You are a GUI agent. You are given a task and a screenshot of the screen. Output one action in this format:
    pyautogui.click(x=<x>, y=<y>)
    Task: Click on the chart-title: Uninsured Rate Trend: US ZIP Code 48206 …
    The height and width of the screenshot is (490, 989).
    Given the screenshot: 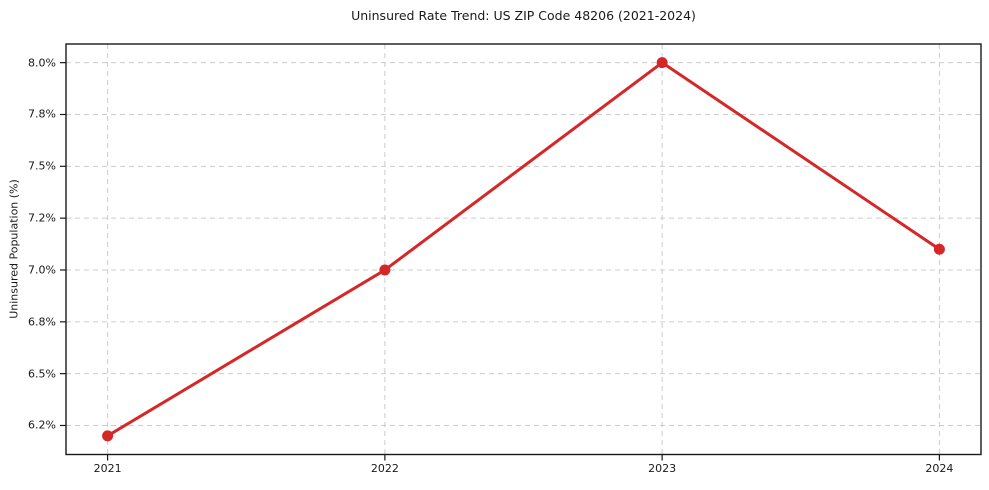 What is the action you would take?
    pyautogui.click(x=523, y=15)
    